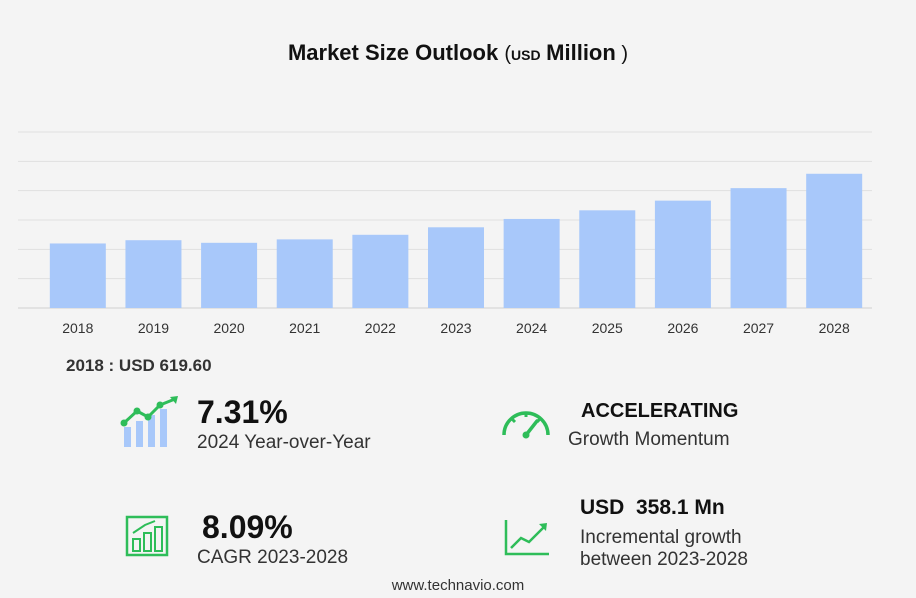  Describe the element at coordinates (526, 425) in the screenshot. I see `speedometer-icon` at that location.